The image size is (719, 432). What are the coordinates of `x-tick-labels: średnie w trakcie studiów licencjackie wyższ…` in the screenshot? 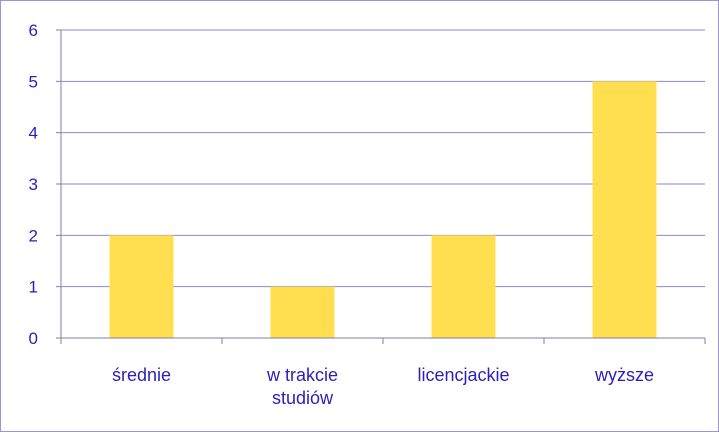 It's located at (383, 386).